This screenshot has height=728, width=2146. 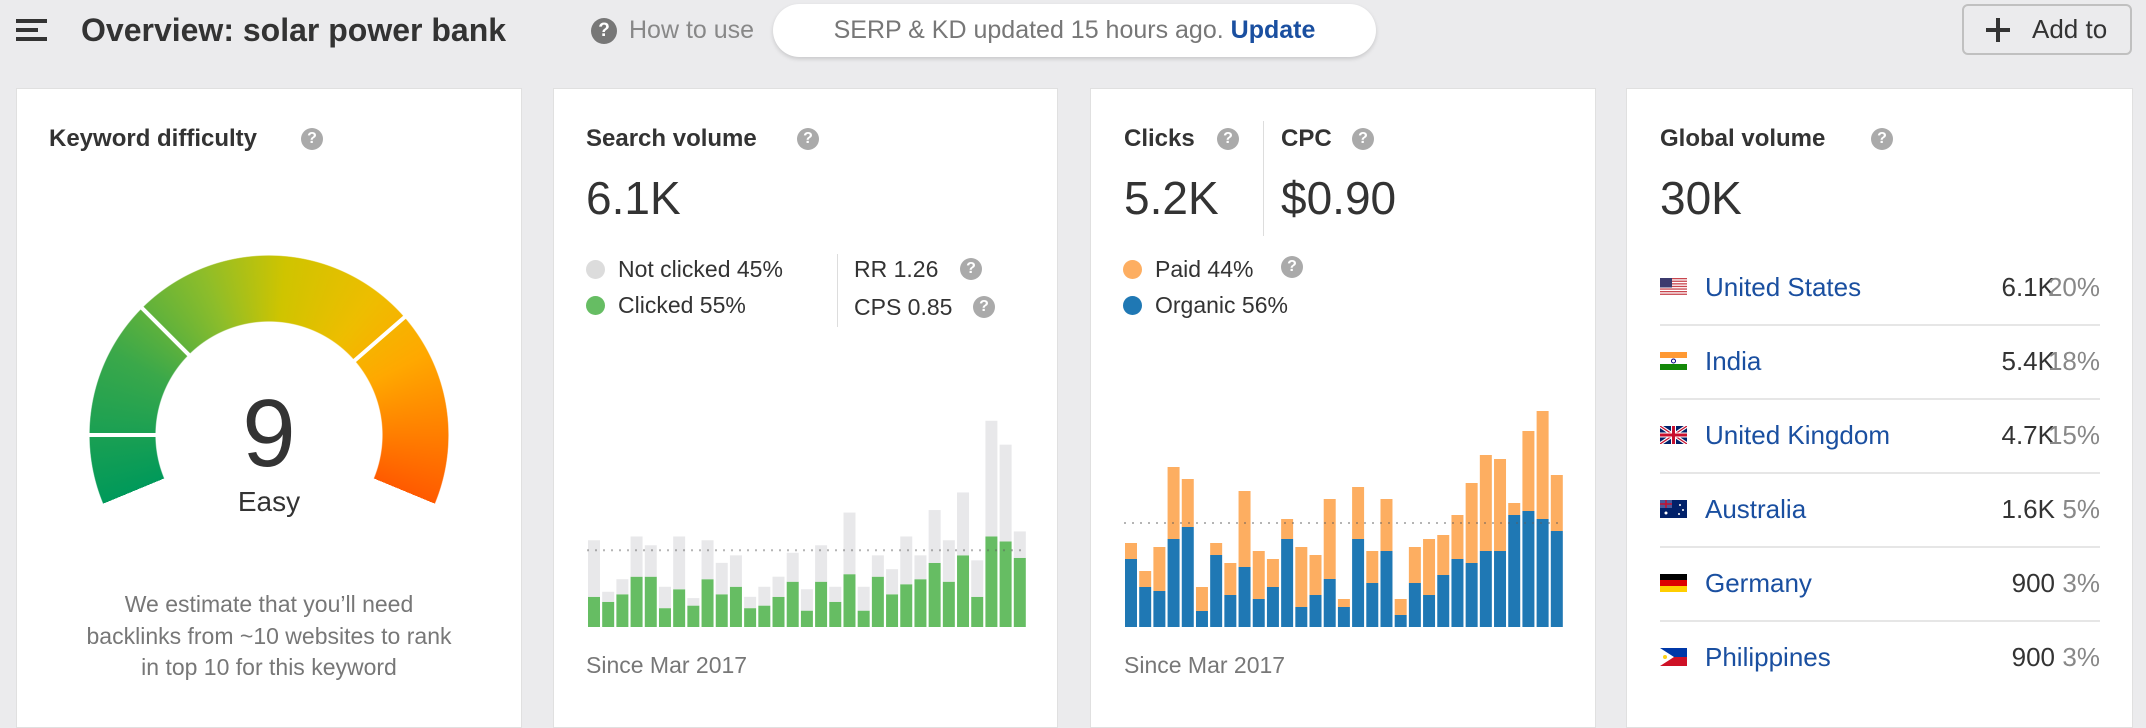 I want to click on country-link: Germany, so click(x=1758, y=583).